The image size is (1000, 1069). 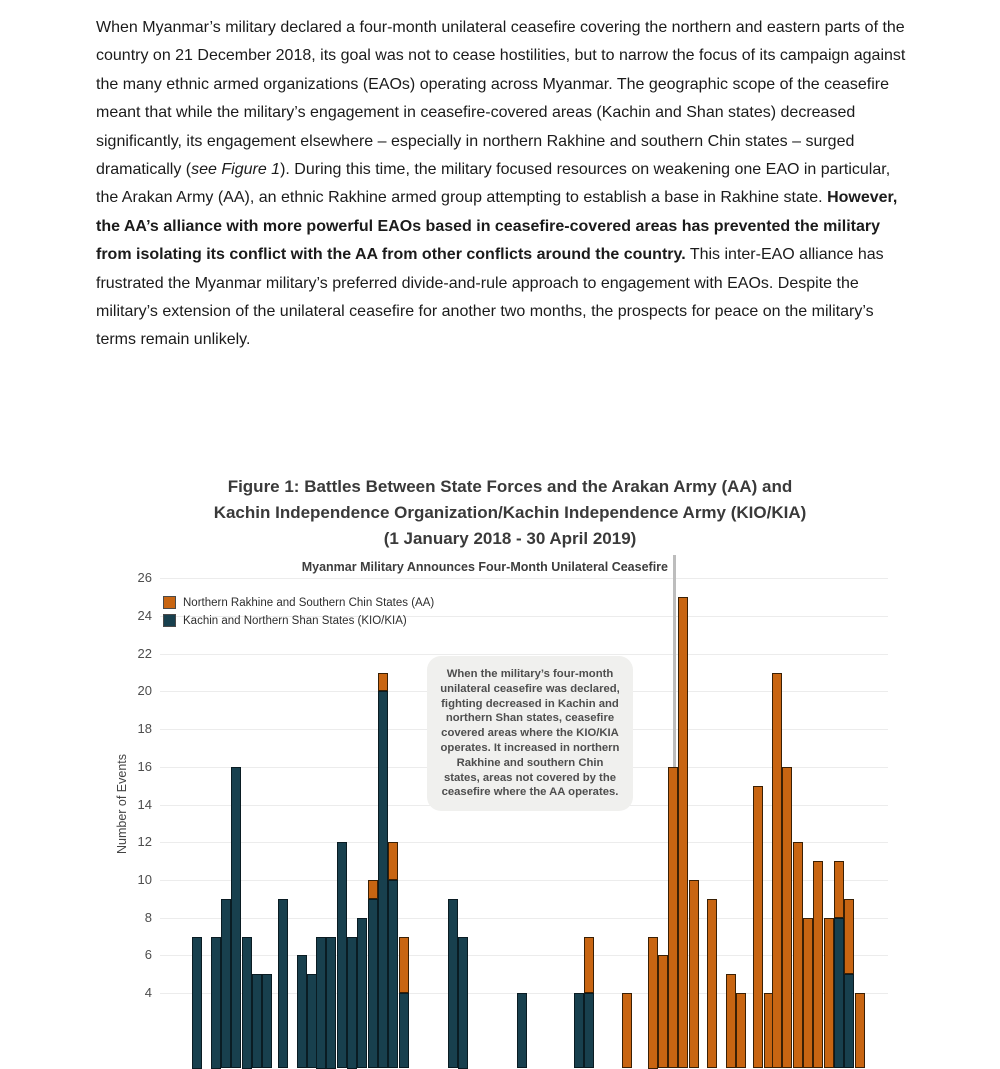 What do you see at coordinates (144, 653) in the screenshot?
I see `y-tick-label: 22` at bounding box center [144, 653].